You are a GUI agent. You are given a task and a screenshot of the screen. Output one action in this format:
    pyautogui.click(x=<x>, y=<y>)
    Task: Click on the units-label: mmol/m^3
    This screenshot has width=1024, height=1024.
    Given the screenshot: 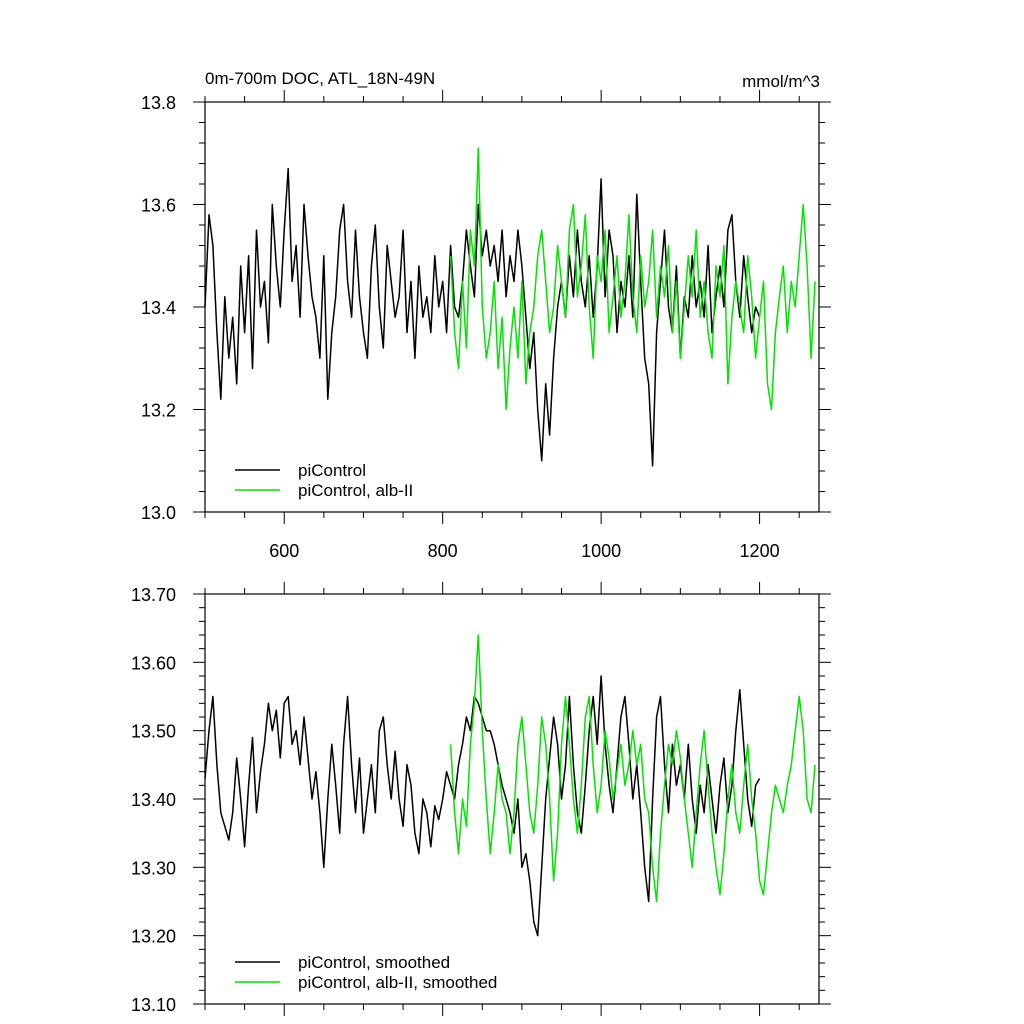 What is the action you would take?
    pyautogui.click(x=781, y=81)
    